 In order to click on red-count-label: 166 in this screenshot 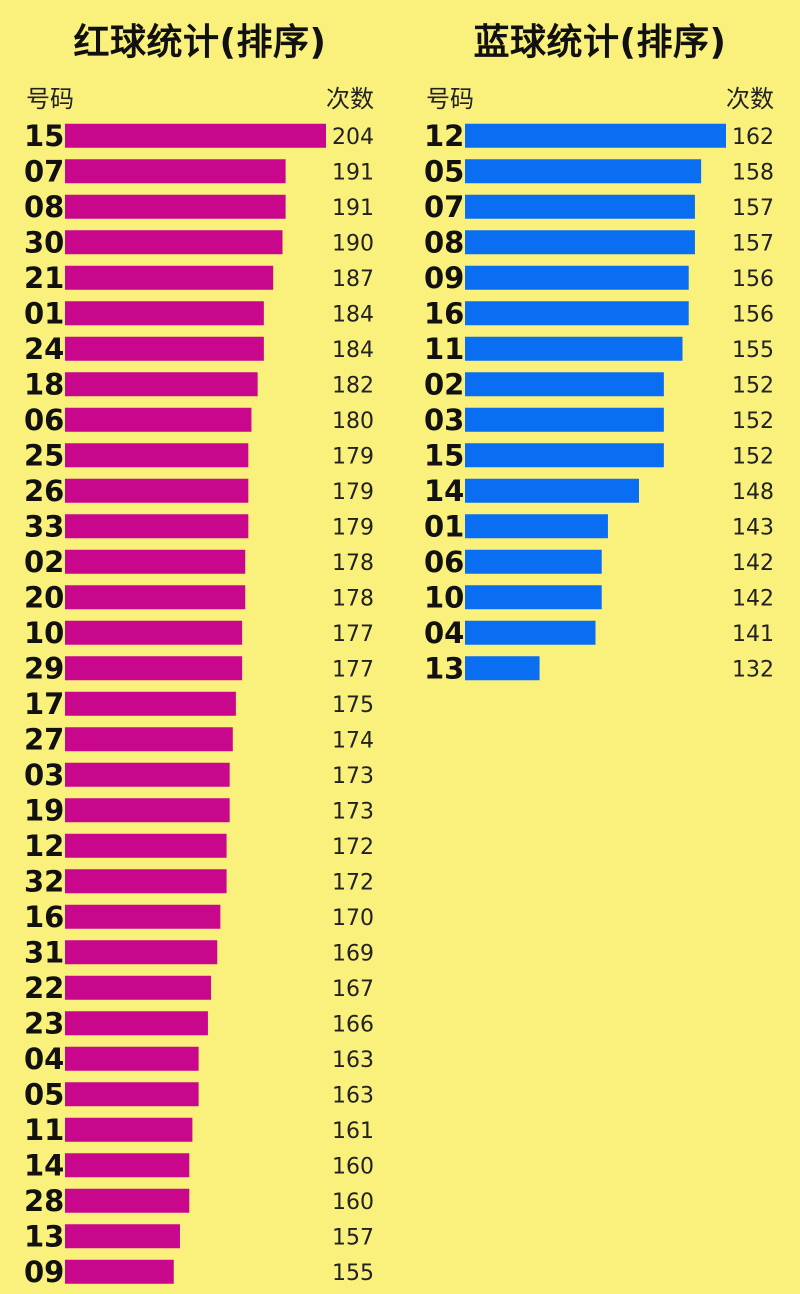, I will do `click(353, 1024)`.